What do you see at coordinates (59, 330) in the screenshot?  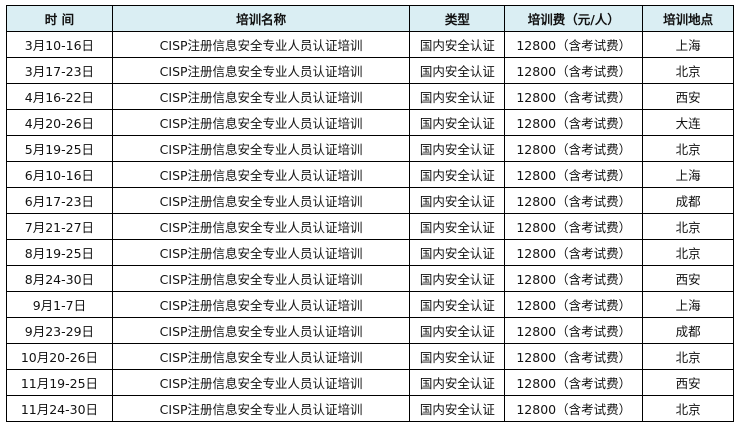 I see `cell-time: 9月23-29日` at bounding box center [59, 330].